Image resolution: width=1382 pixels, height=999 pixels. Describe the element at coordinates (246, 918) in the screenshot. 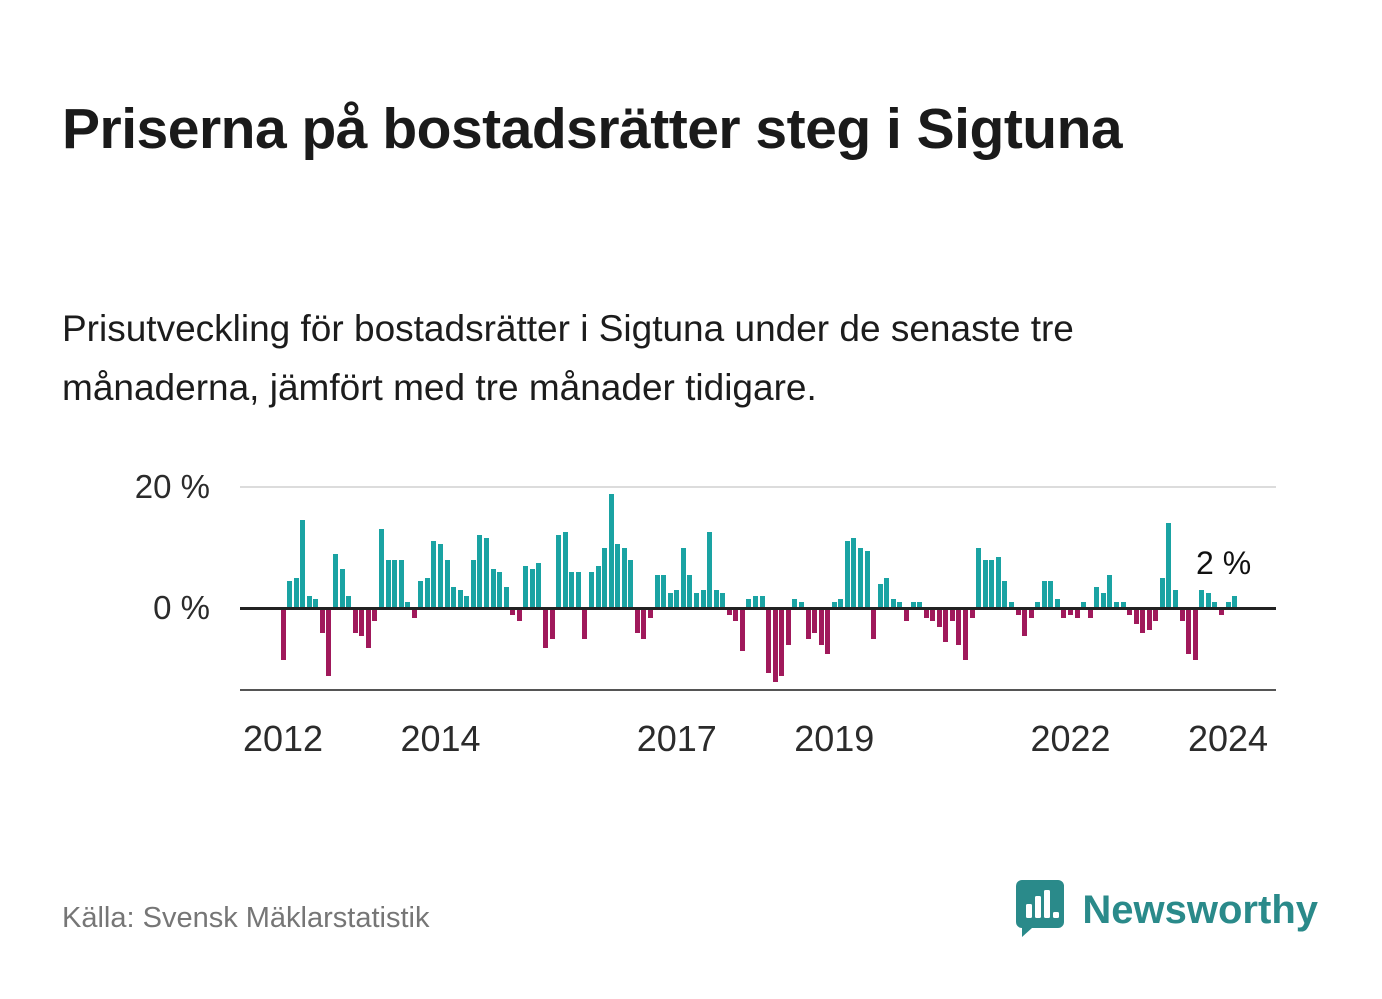

I see `source-attribution: Källa: Svensk Mäklarstatistik` at that location.